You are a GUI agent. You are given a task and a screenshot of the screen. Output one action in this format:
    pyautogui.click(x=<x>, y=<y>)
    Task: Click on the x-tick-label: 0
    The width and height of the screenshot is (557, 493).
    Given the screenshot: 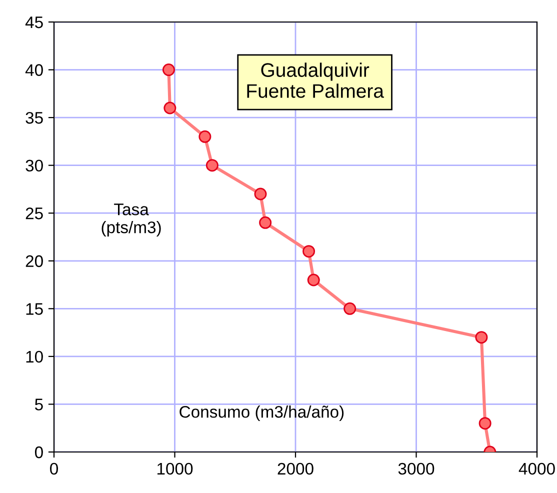 What is the action you would take?
    pyautogui.click(x=54, y=468)
    